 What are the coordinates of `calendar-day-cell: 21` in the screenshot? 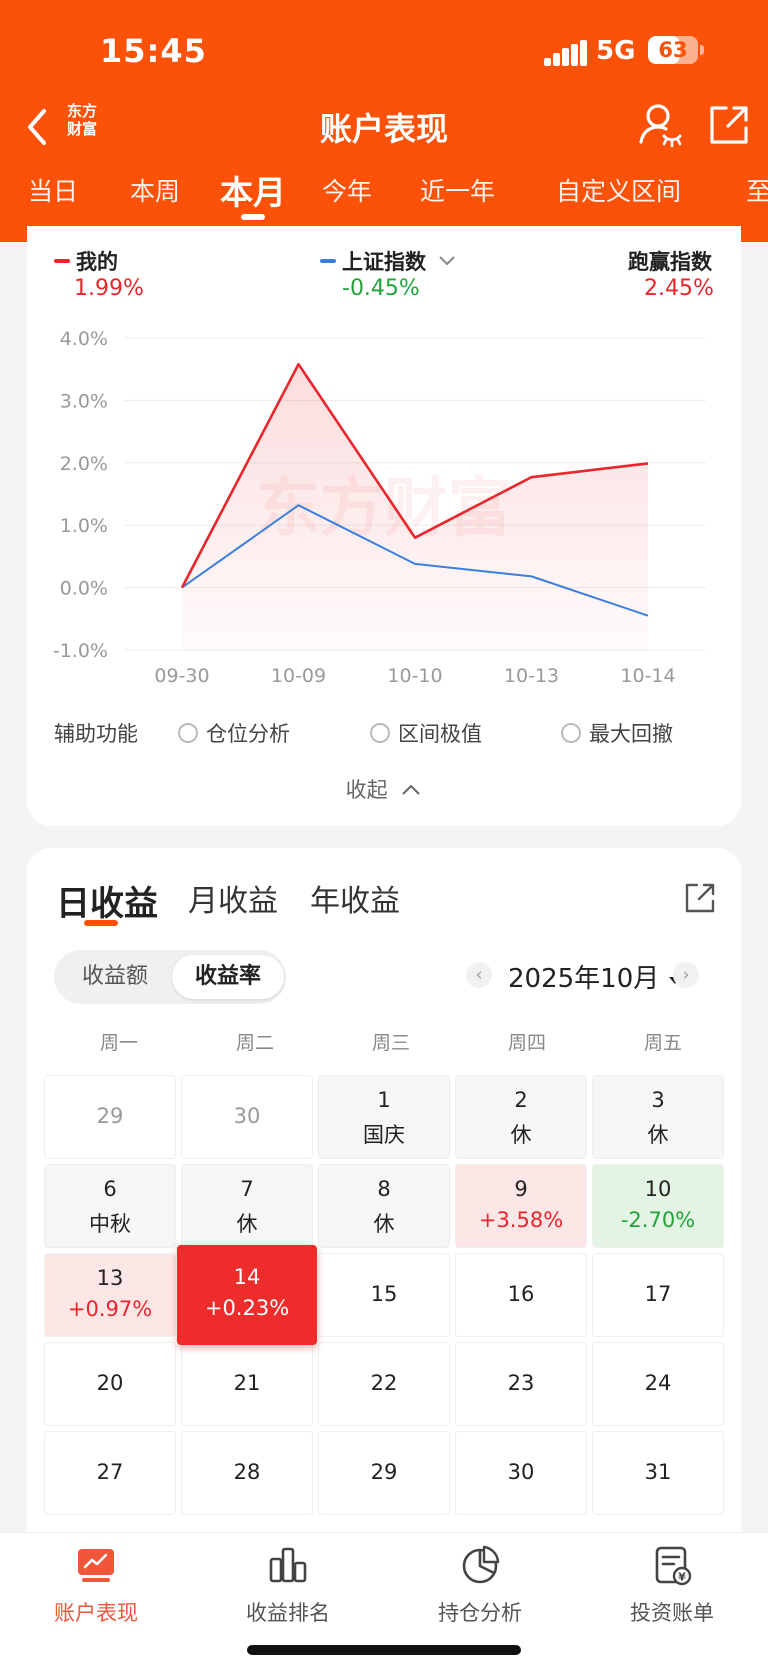 It's located at (247, 1384).